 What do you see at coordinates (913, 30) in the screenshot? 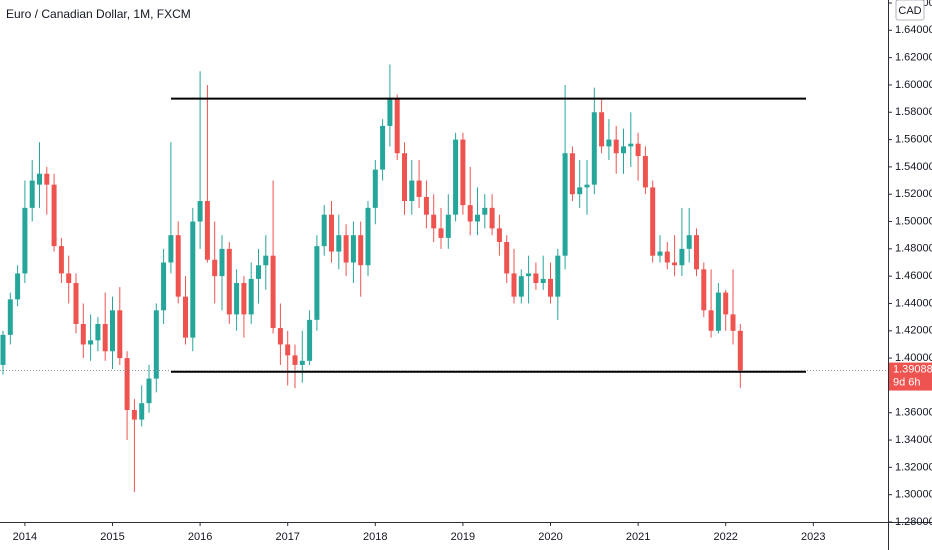
I see `y-tick-label: 1.64000` at bounding box center [913, 30].